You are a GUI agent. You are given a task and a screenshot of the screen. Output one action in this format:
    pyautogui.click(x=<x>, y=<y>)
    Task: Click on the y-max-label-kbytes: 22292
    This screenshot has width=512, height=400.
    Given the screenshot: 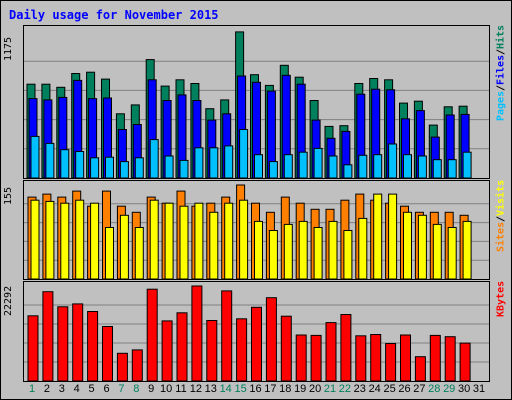 What is the action you would take?
    pyautogui.click(x=8, y=301)
    